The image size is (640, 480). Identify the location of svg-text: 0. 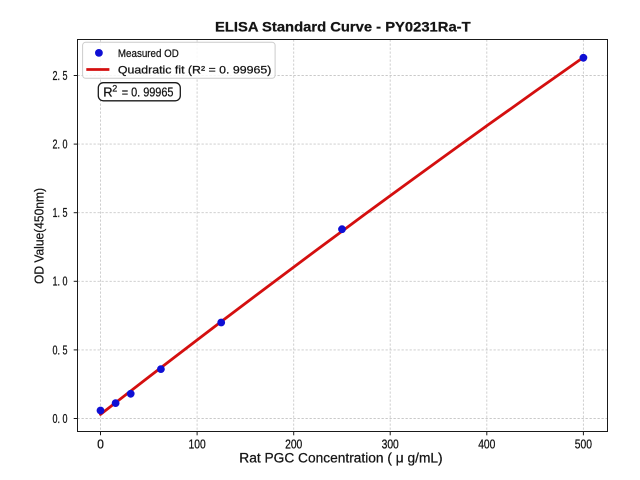
(100, 445).